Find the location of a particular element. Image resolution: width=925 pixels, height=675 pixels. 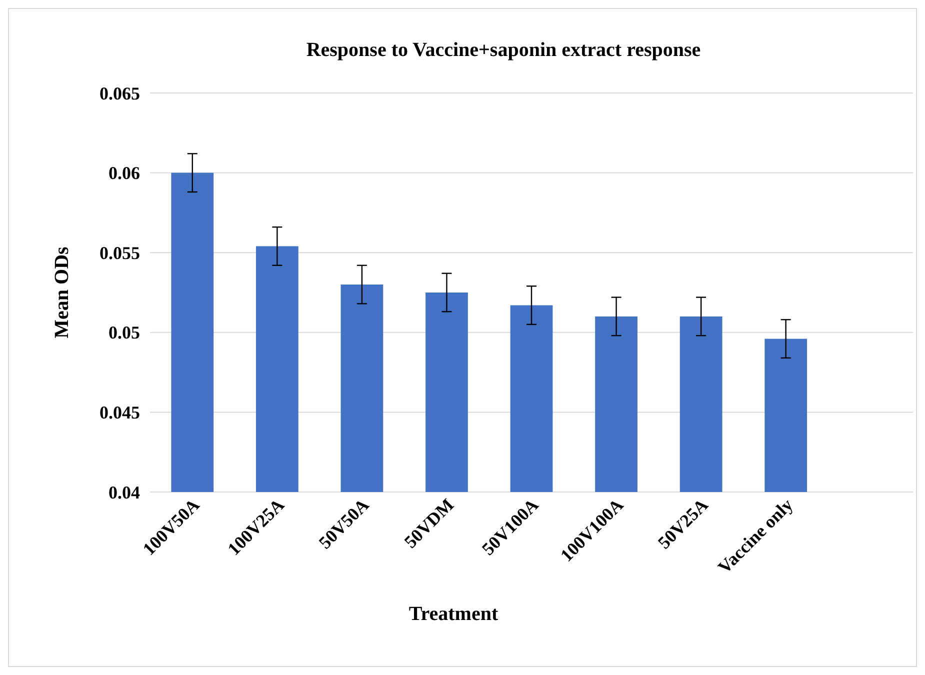

y-tick-label: 0.065 is located at coordinates (120, 93).